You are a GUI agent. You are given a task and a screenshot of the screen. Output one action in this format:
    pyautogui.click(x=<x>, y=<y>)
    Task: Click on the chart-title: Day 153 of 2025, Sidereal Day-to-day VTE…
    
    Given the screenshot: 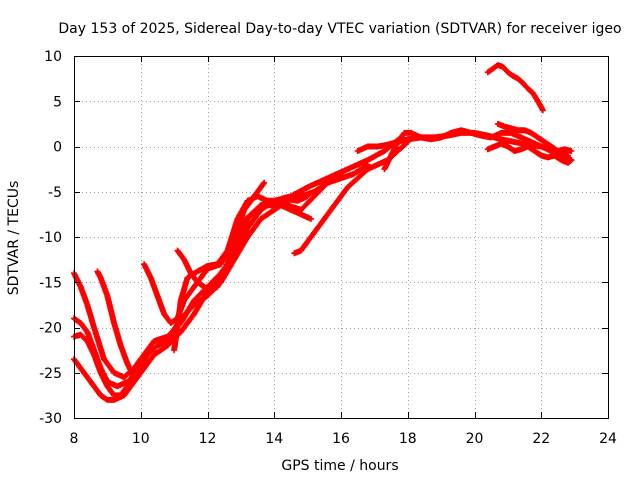 What is the action you would take?
    pyautogui.click(x=339, y=29)
    